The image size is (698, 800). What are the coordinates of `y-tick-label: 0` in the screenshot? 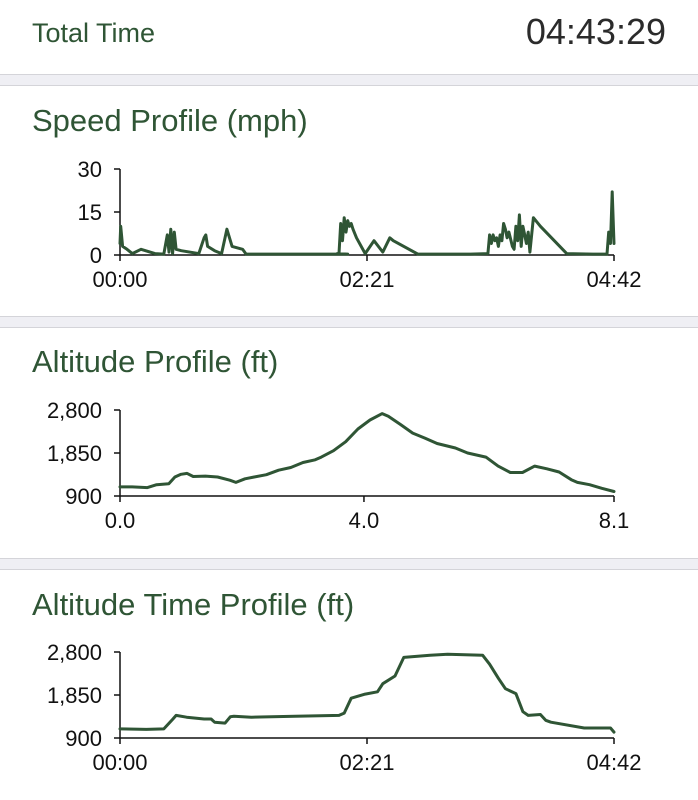 It's located at (96, 255).